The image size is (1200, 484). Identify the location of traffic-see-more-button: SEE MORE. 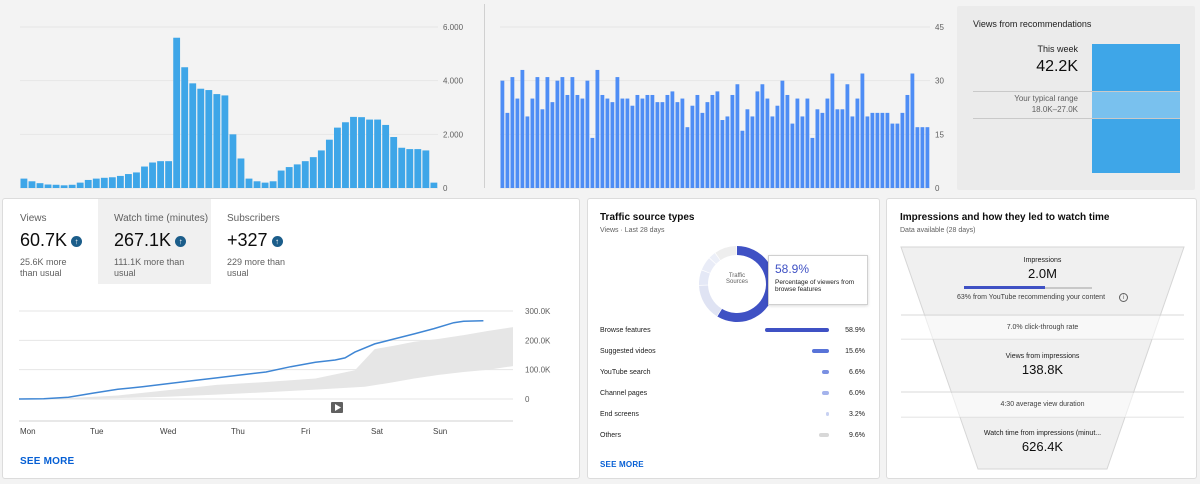
(622, 464).